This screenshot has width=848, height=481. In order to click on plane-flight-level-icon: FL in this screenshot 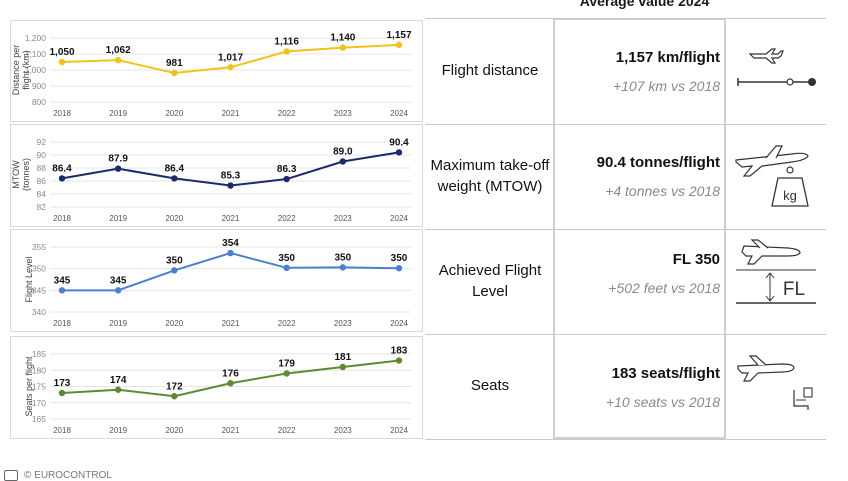, I will do `click(777, 272)`.